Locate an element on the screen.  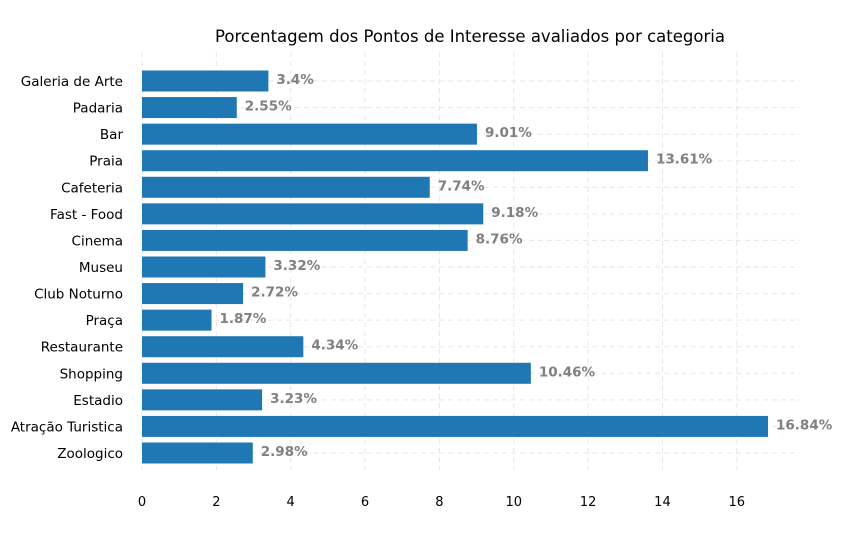
x-tick-label: 8 is located at coordinates (439, 502).